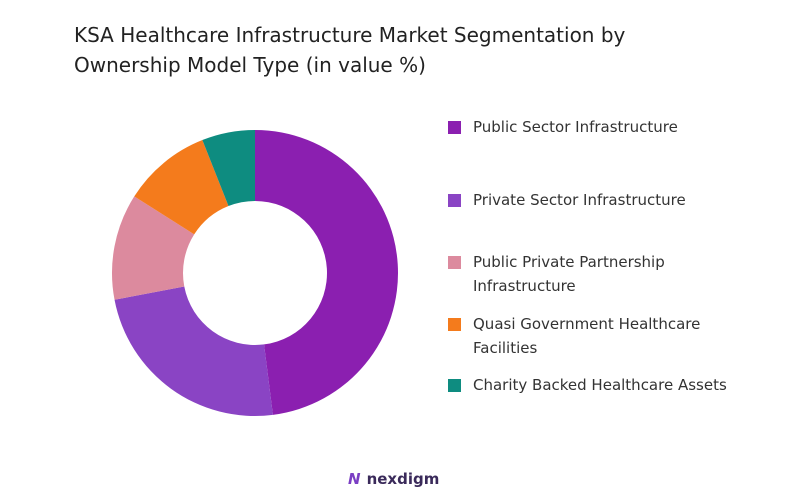 This screenshot has width=805, height=503. I want to click on legend-label: Public Sector Infrastructure, so click(575, 127).